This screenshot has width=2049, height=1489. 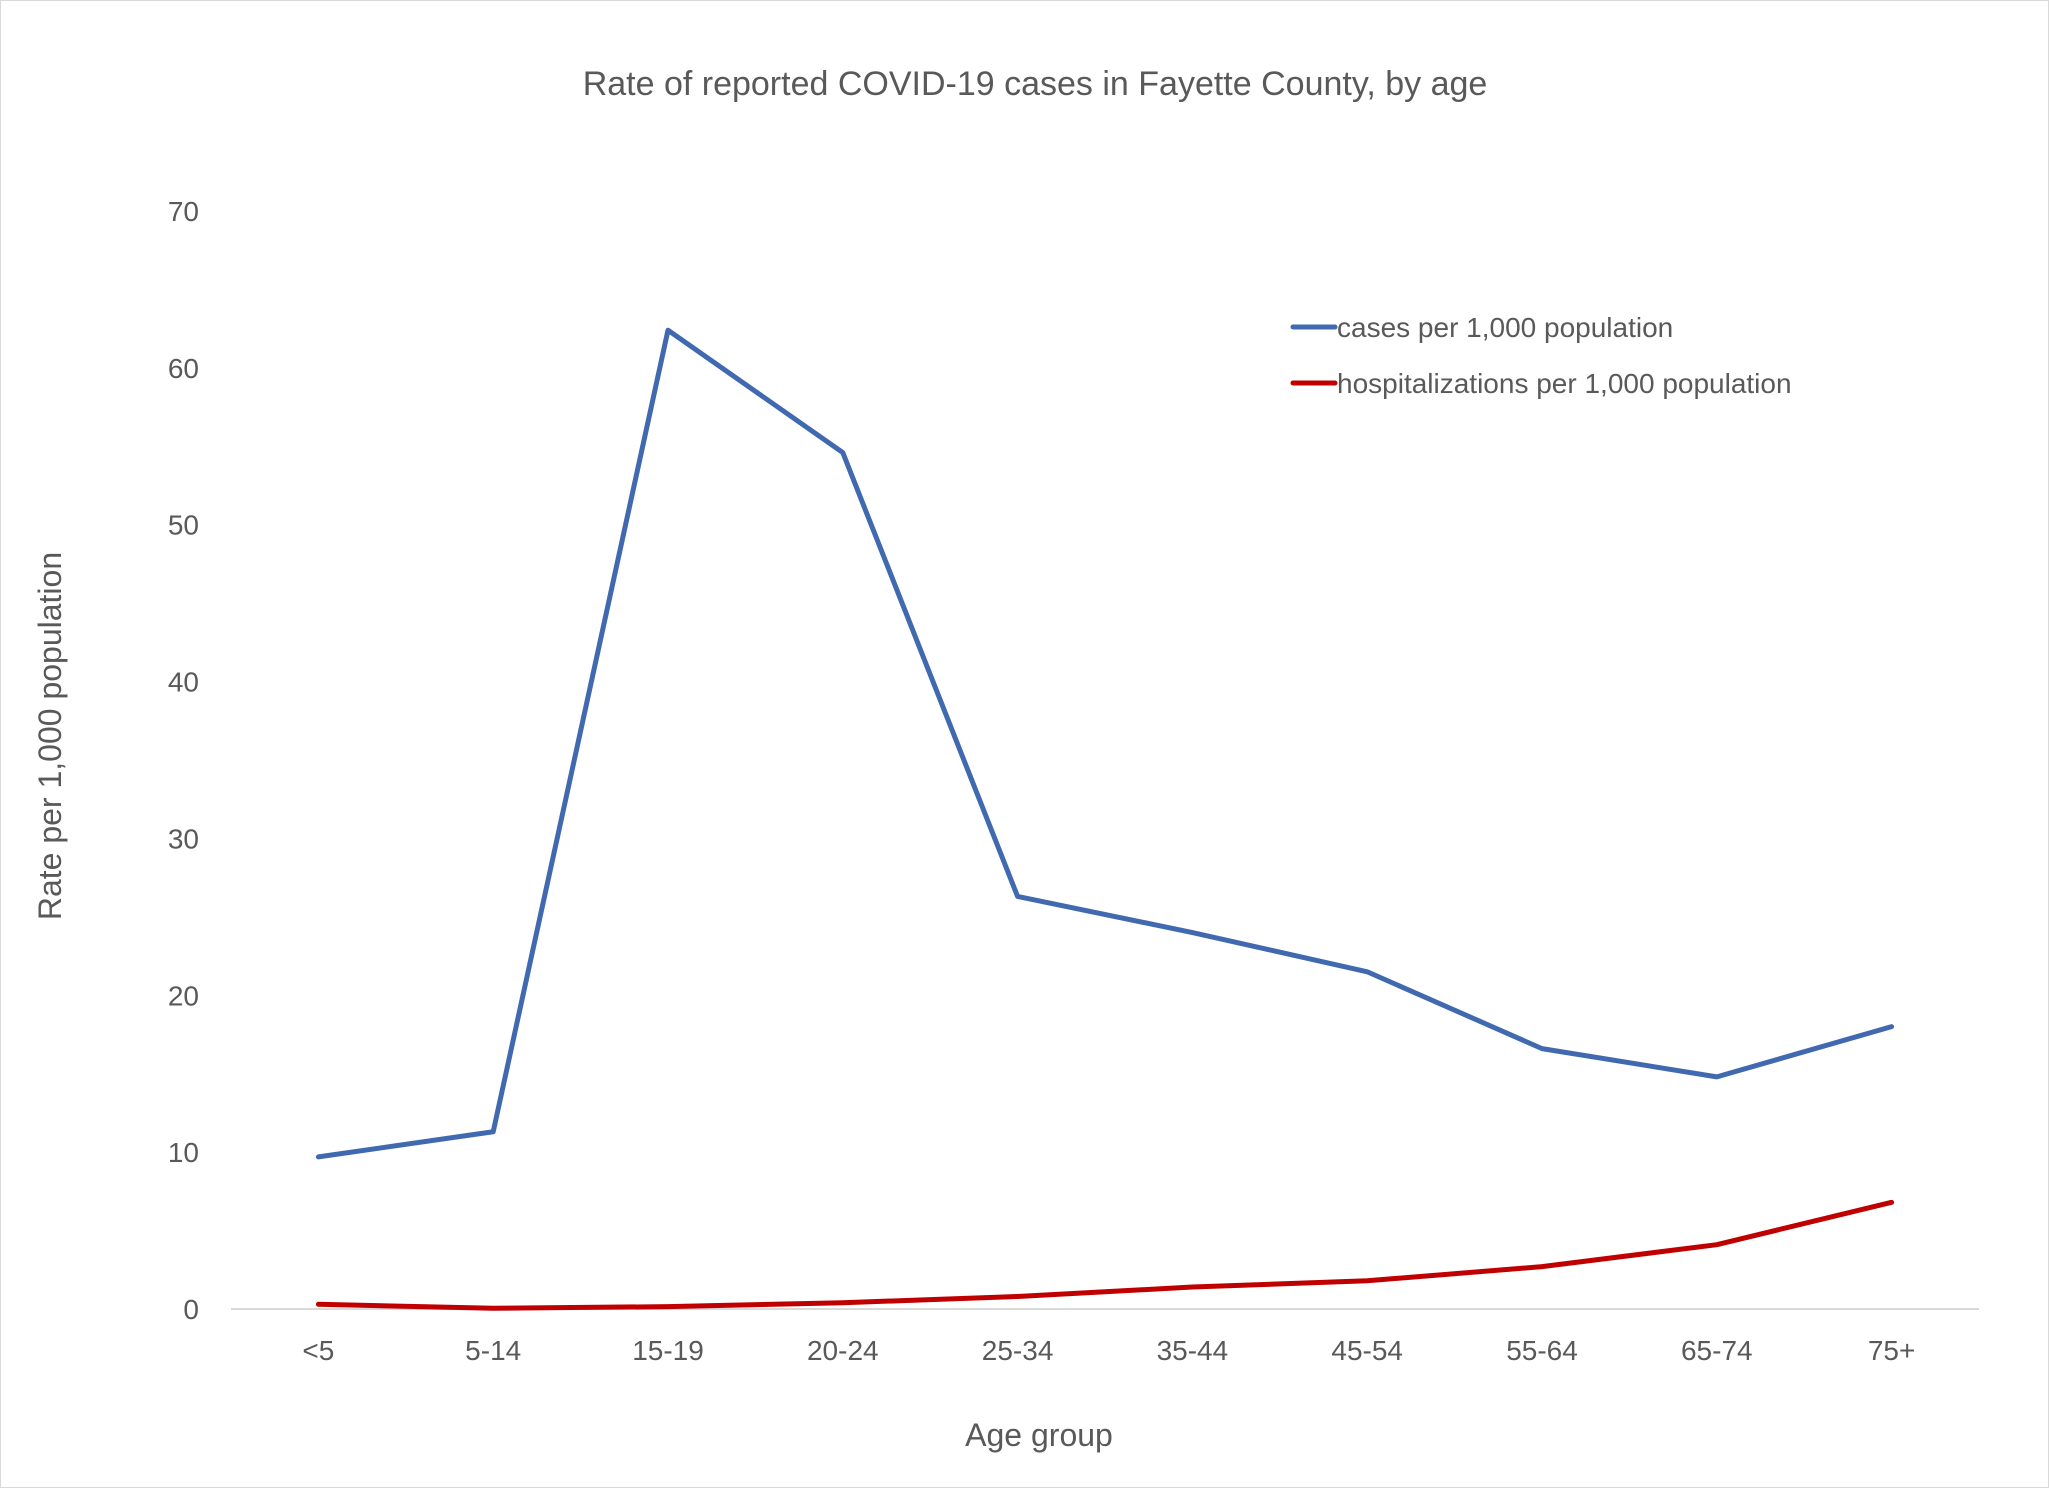 What do you see at coordinates (1193, 1350) in the screenshot?
I see `x-tick-label: 35-44` at bounding box center [1193, 1350].